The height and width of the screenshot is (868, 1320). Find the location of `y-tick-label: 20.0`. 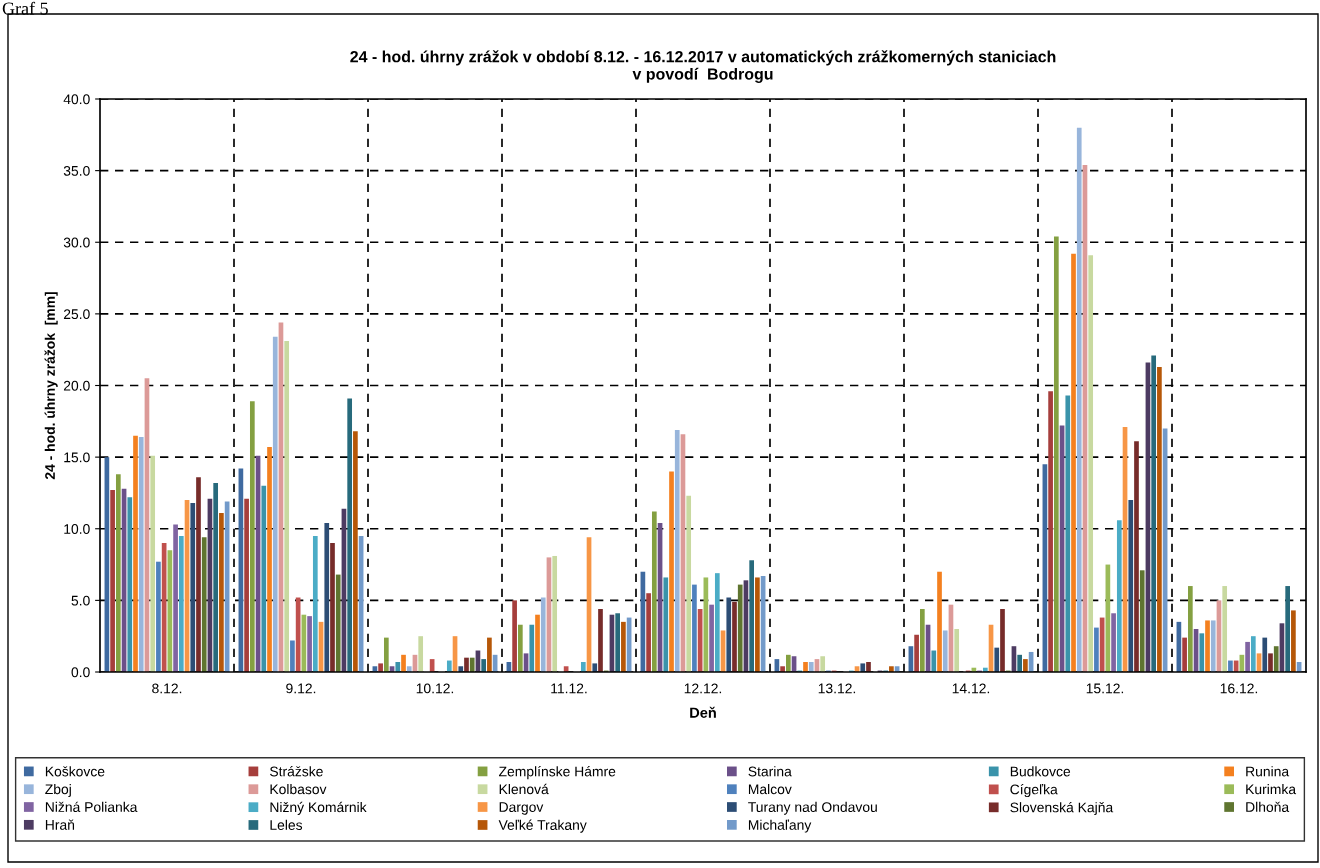

y-tick-label: 20.0 is located at coordinates (76, 385).